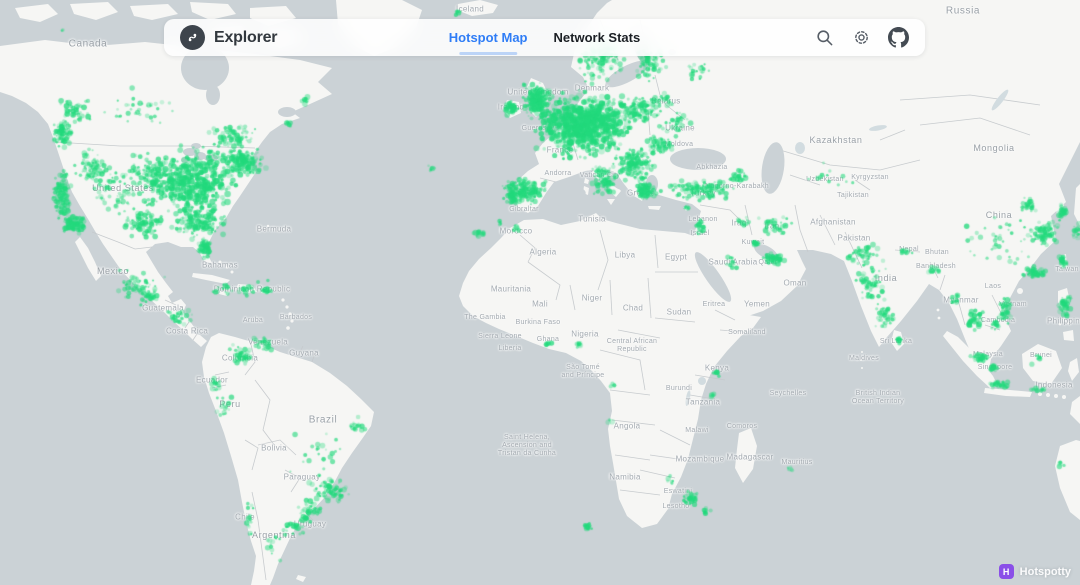 The width and height of the screenshot is (1080, 585). I want to click on navbar-actions, so click(861, 38).